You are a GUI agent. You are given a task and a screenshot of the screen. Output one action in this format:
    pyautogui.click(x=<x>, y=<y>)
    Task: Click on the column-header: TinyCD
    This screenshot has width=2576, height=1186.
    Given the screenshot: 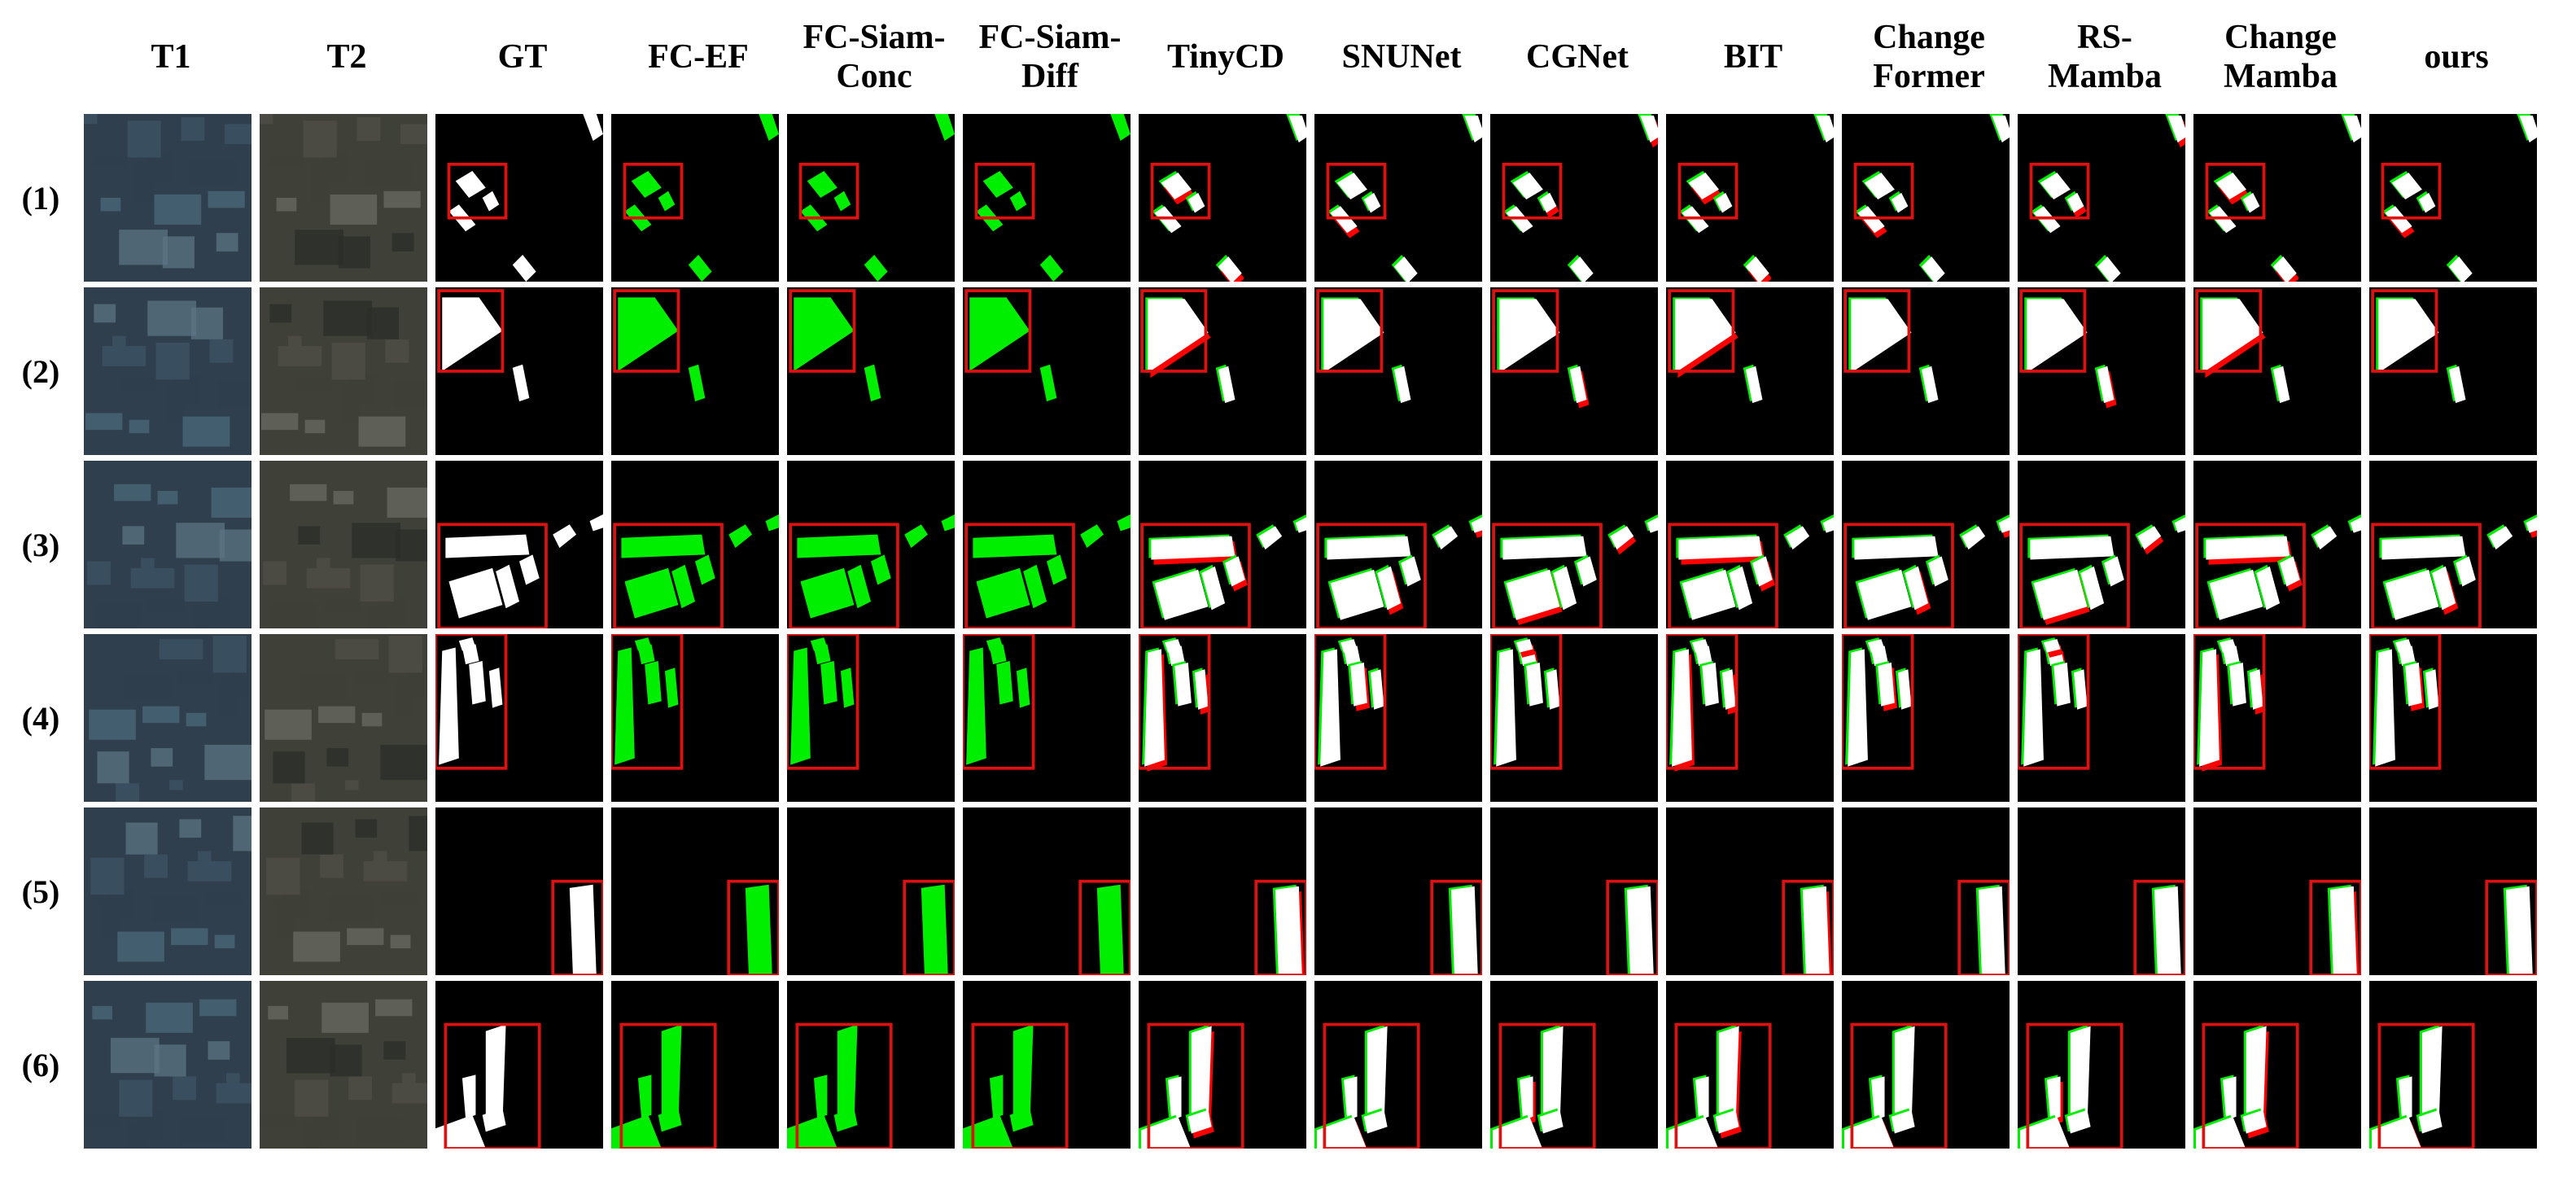 What is the action you would take?
    pyautogui.click(x=1225, y=57)
    